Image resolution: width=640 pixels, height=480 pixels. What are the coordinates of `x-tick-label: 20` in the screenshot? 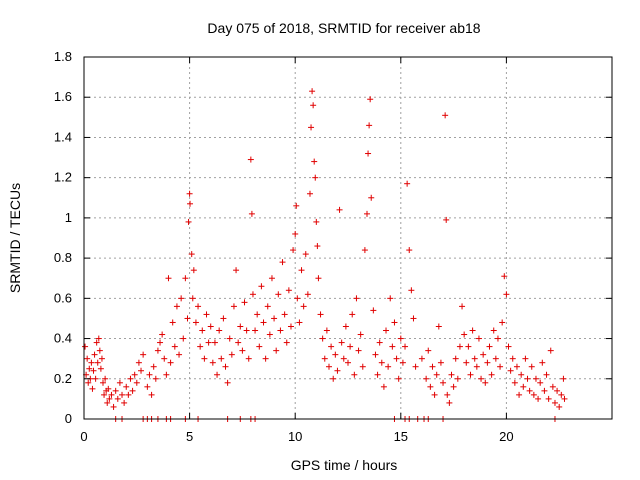 It's located at (506, 436).